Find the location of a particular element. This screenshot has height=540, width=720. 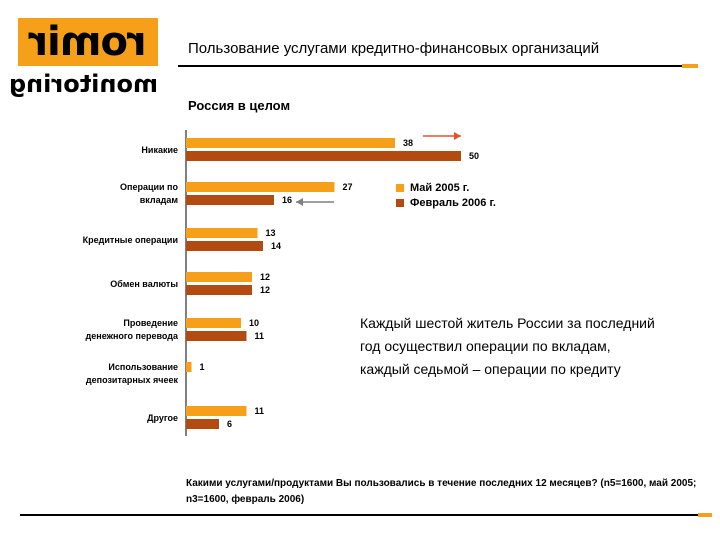

category-label-line: Проведение is located at coordinates (150, 323).